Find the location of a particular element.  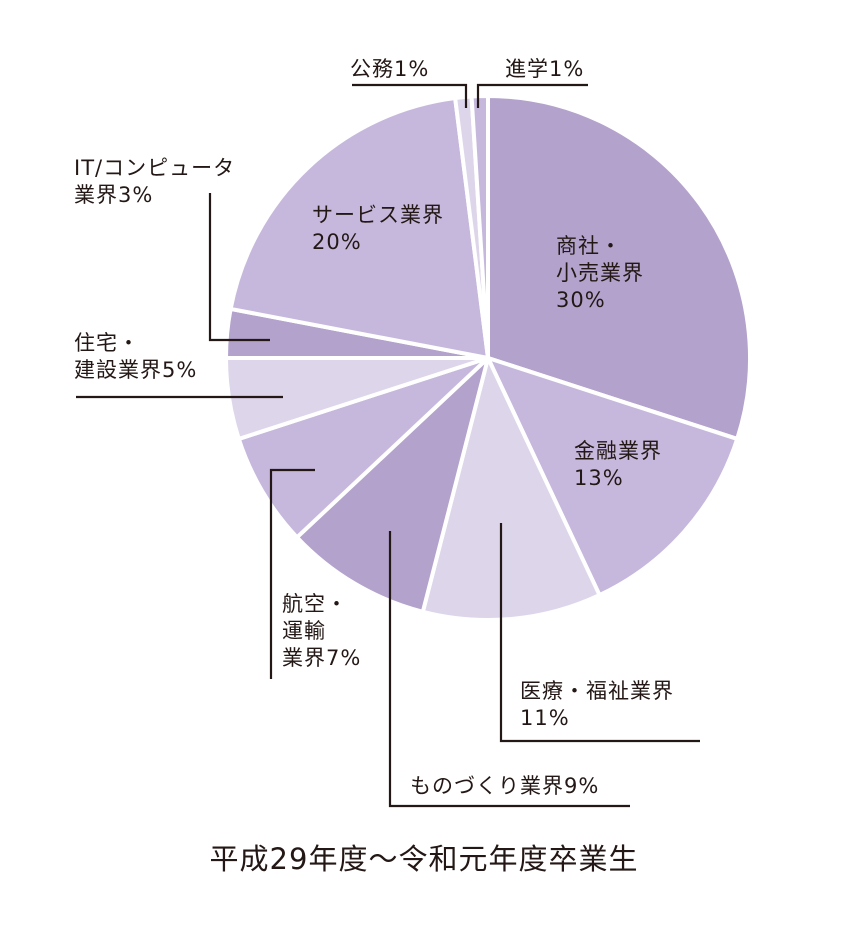

slice-label-line: 住宅・ is located at coordinates (107, 343).